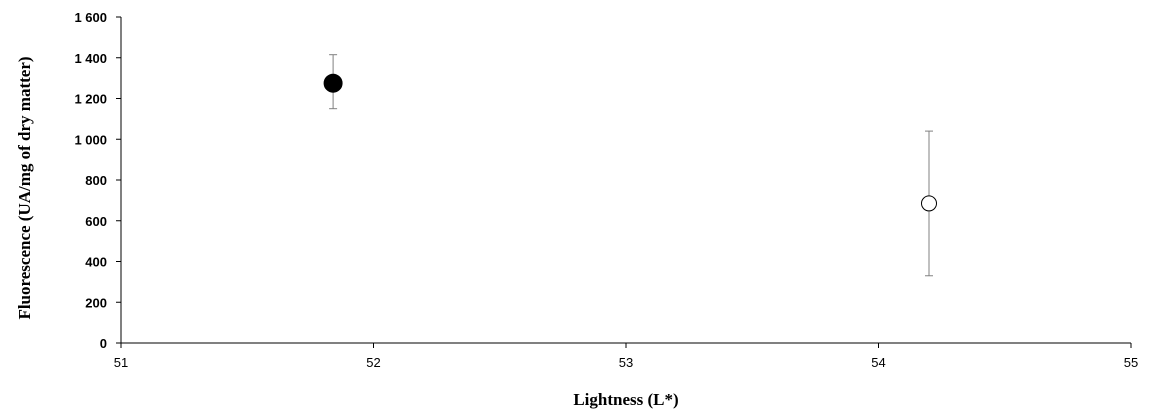 This screenshot has height=414, width=1150. I want to click on data-point-open, so click(929, 203).